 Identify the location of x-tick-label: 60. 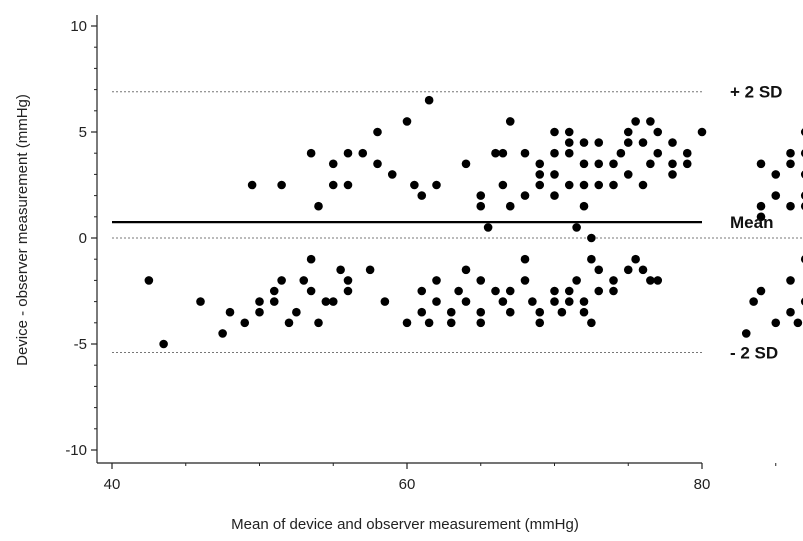
(407, 484).